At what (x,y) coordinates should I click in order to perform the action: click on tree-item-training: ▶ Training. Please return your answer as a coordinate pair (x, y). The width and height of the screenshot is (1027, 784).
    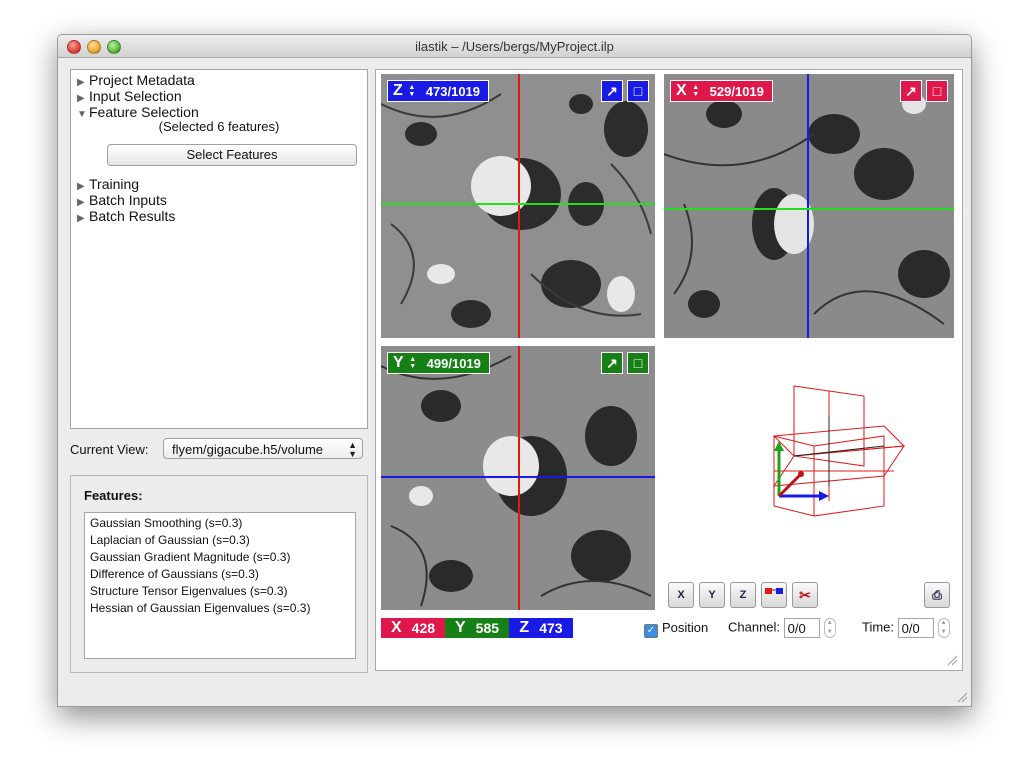
    Looking at the image, I should click on (108, 184).